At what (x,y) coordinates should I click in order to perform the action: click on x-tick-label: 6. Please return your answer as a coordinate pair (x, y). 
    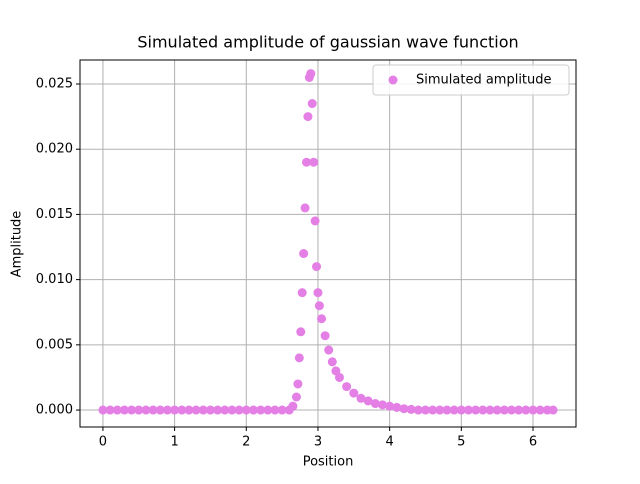
    Looking at the image, I should click on (533, 442).